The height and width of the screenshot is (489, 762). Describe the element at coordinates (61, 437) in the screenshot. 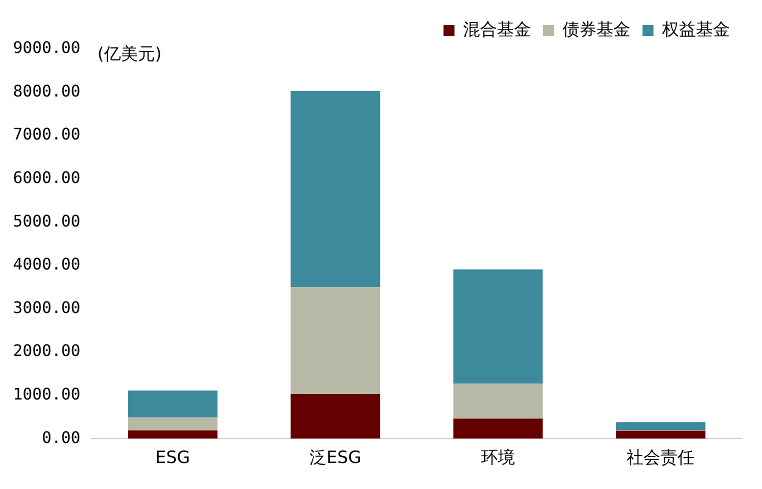

I see `y-tick-label: 0.00` at that location.